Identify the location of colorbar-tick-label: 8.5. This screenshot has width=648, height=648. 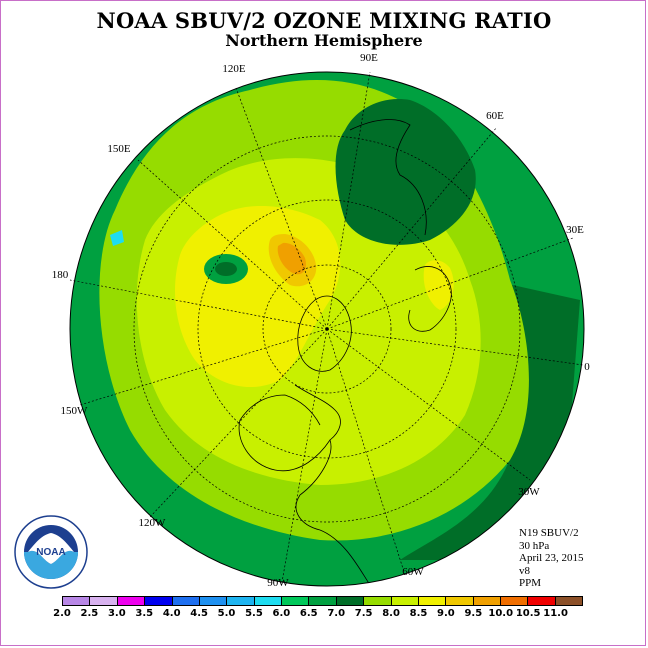
(418, 613).